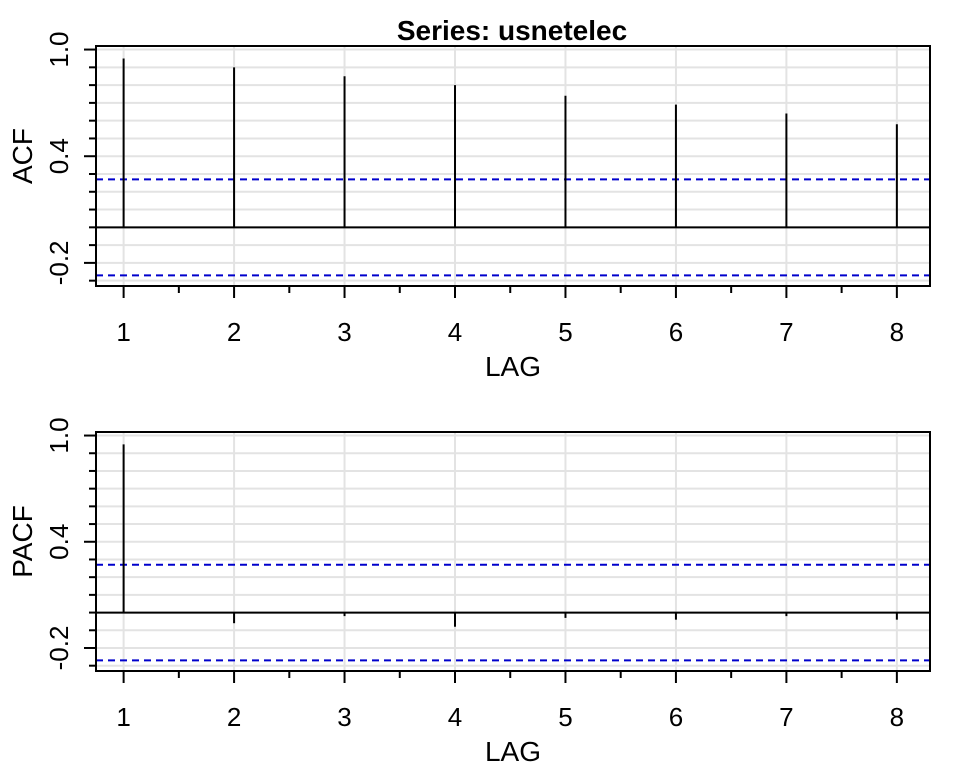 This screenshot has height=768, width=960. Describe the element at coordinates (786, 717) in the screenshot. I see `pacf-x-tick-label: 7` at that location.